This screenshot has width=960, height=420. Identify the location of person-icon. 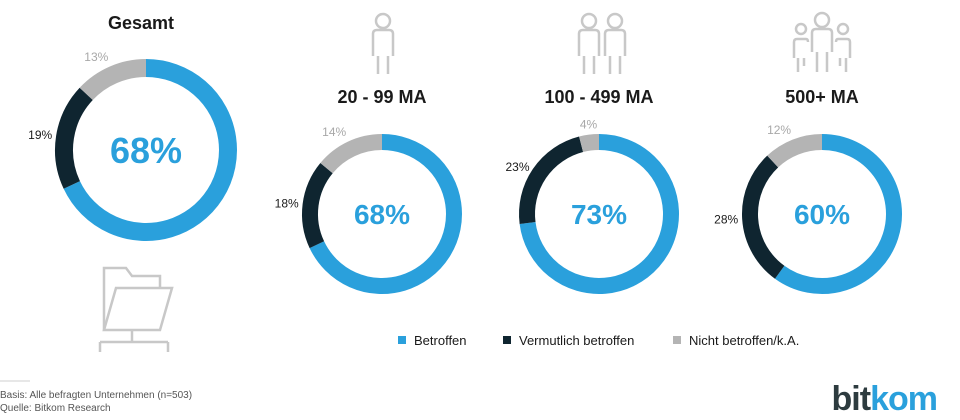
(383, 43).